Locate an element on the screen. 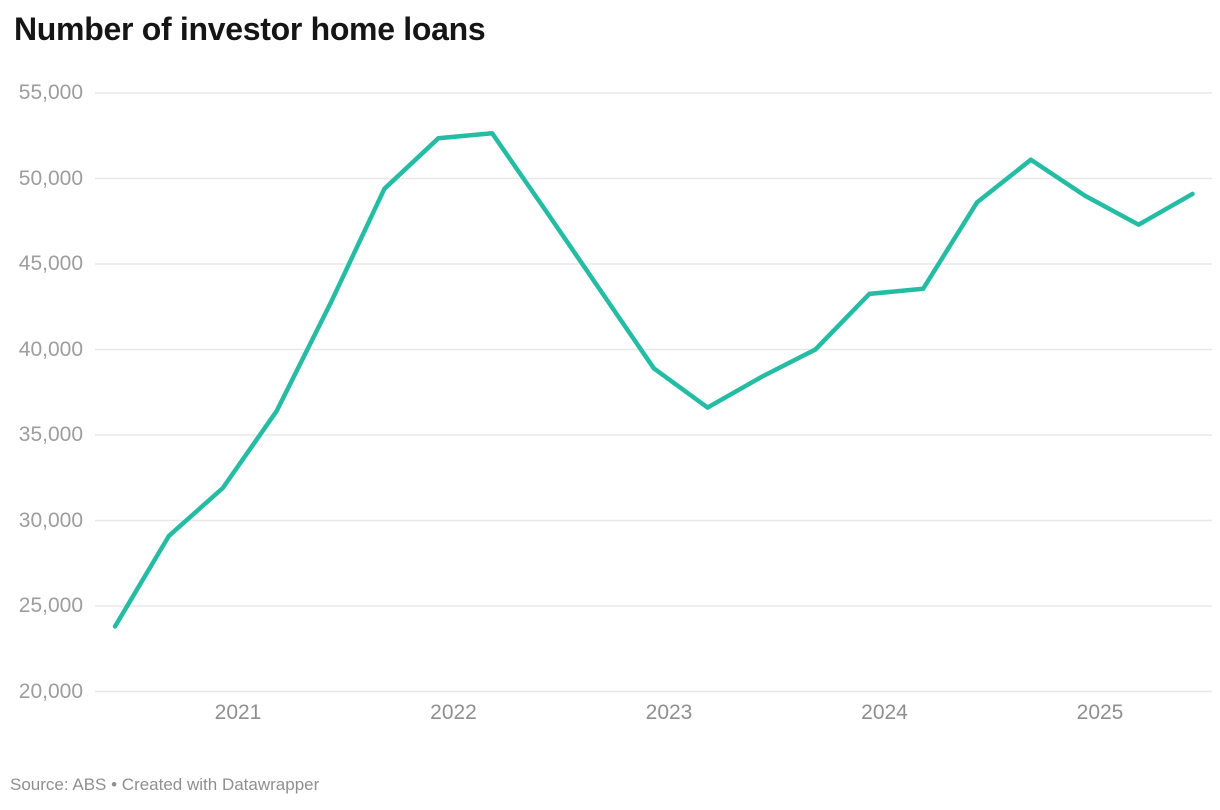 The image size is (1220, 810). y-axis-tick-label: 55,000 is located at coordinates (50, 92).